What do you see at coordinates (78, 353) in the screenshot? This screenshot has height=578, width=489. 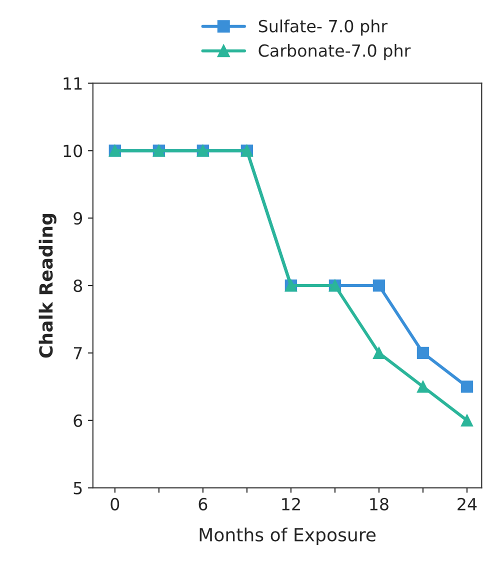 I see `y-tick-label: 7` at bounding box center [78, 353].